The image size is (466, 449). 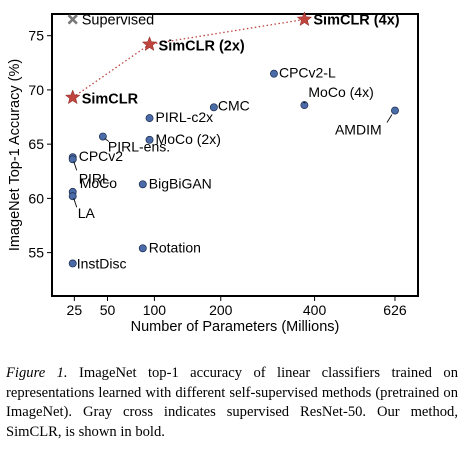 What do you see at coordinates (358, 130) in the screenshot?
I see `data-label-amdim: AMDIM` at bounding box center [358, 130].